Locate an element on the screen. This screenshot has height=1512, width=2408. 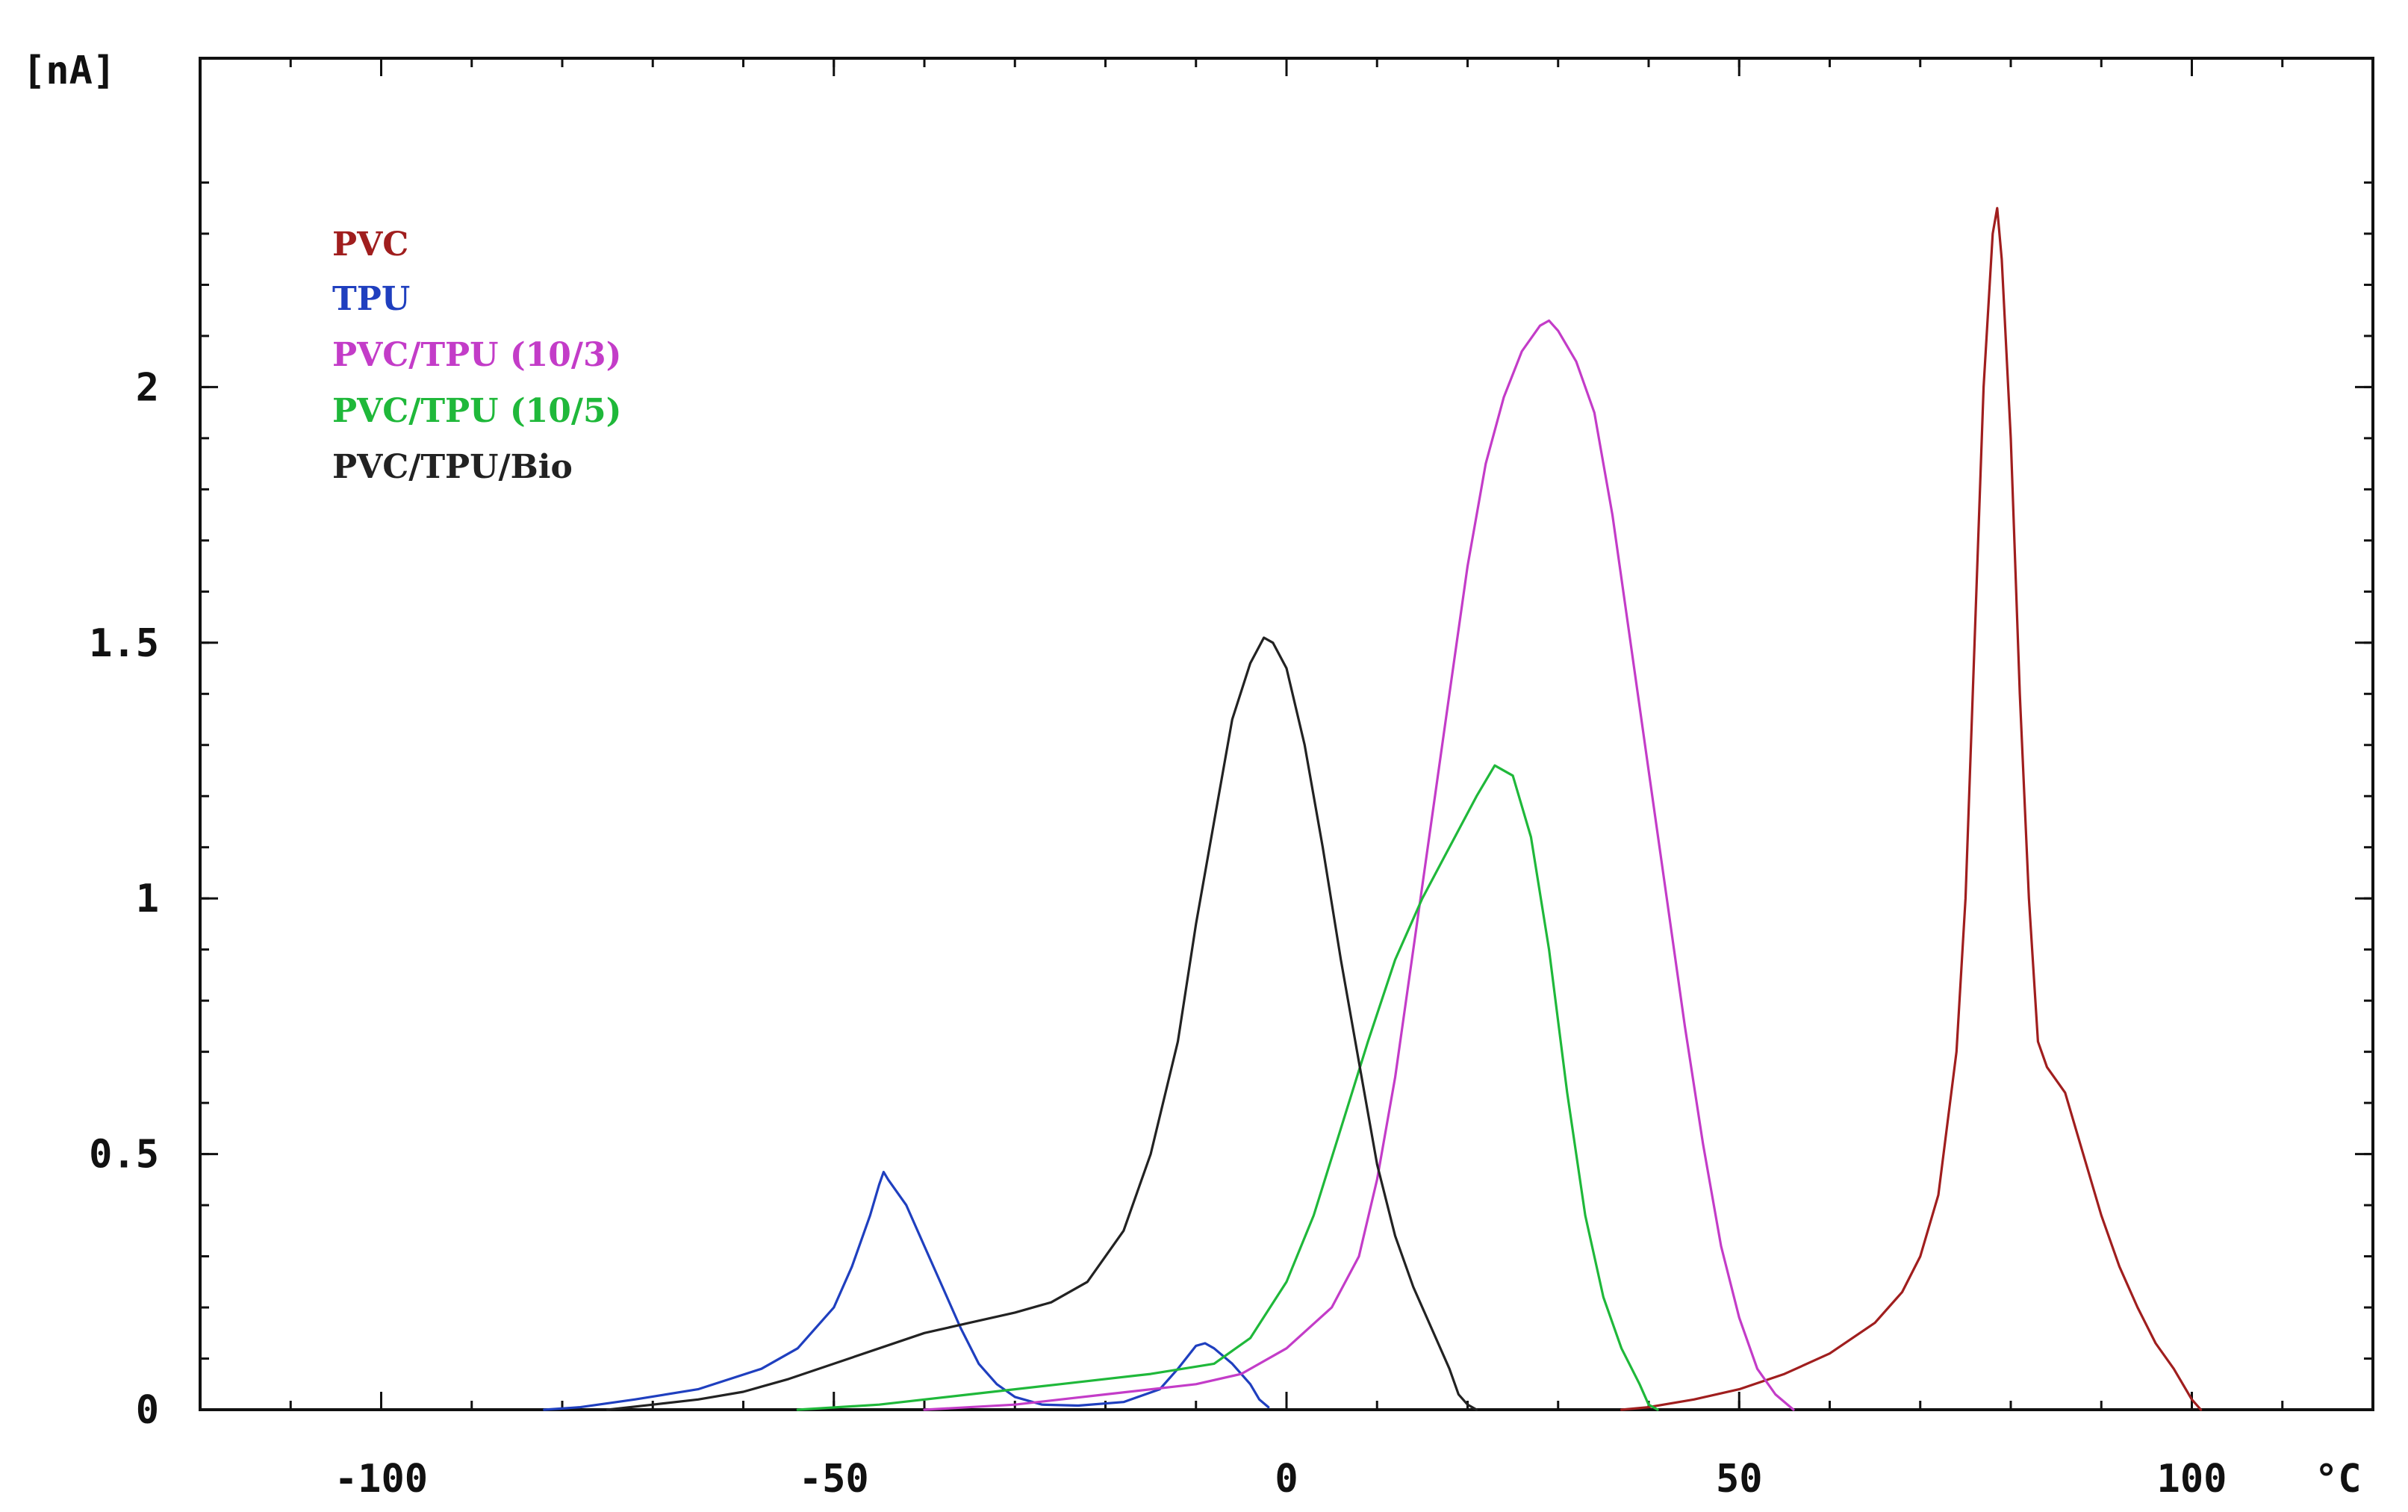
x-tick-label: 100 is located at coordinates (2192, 1479).